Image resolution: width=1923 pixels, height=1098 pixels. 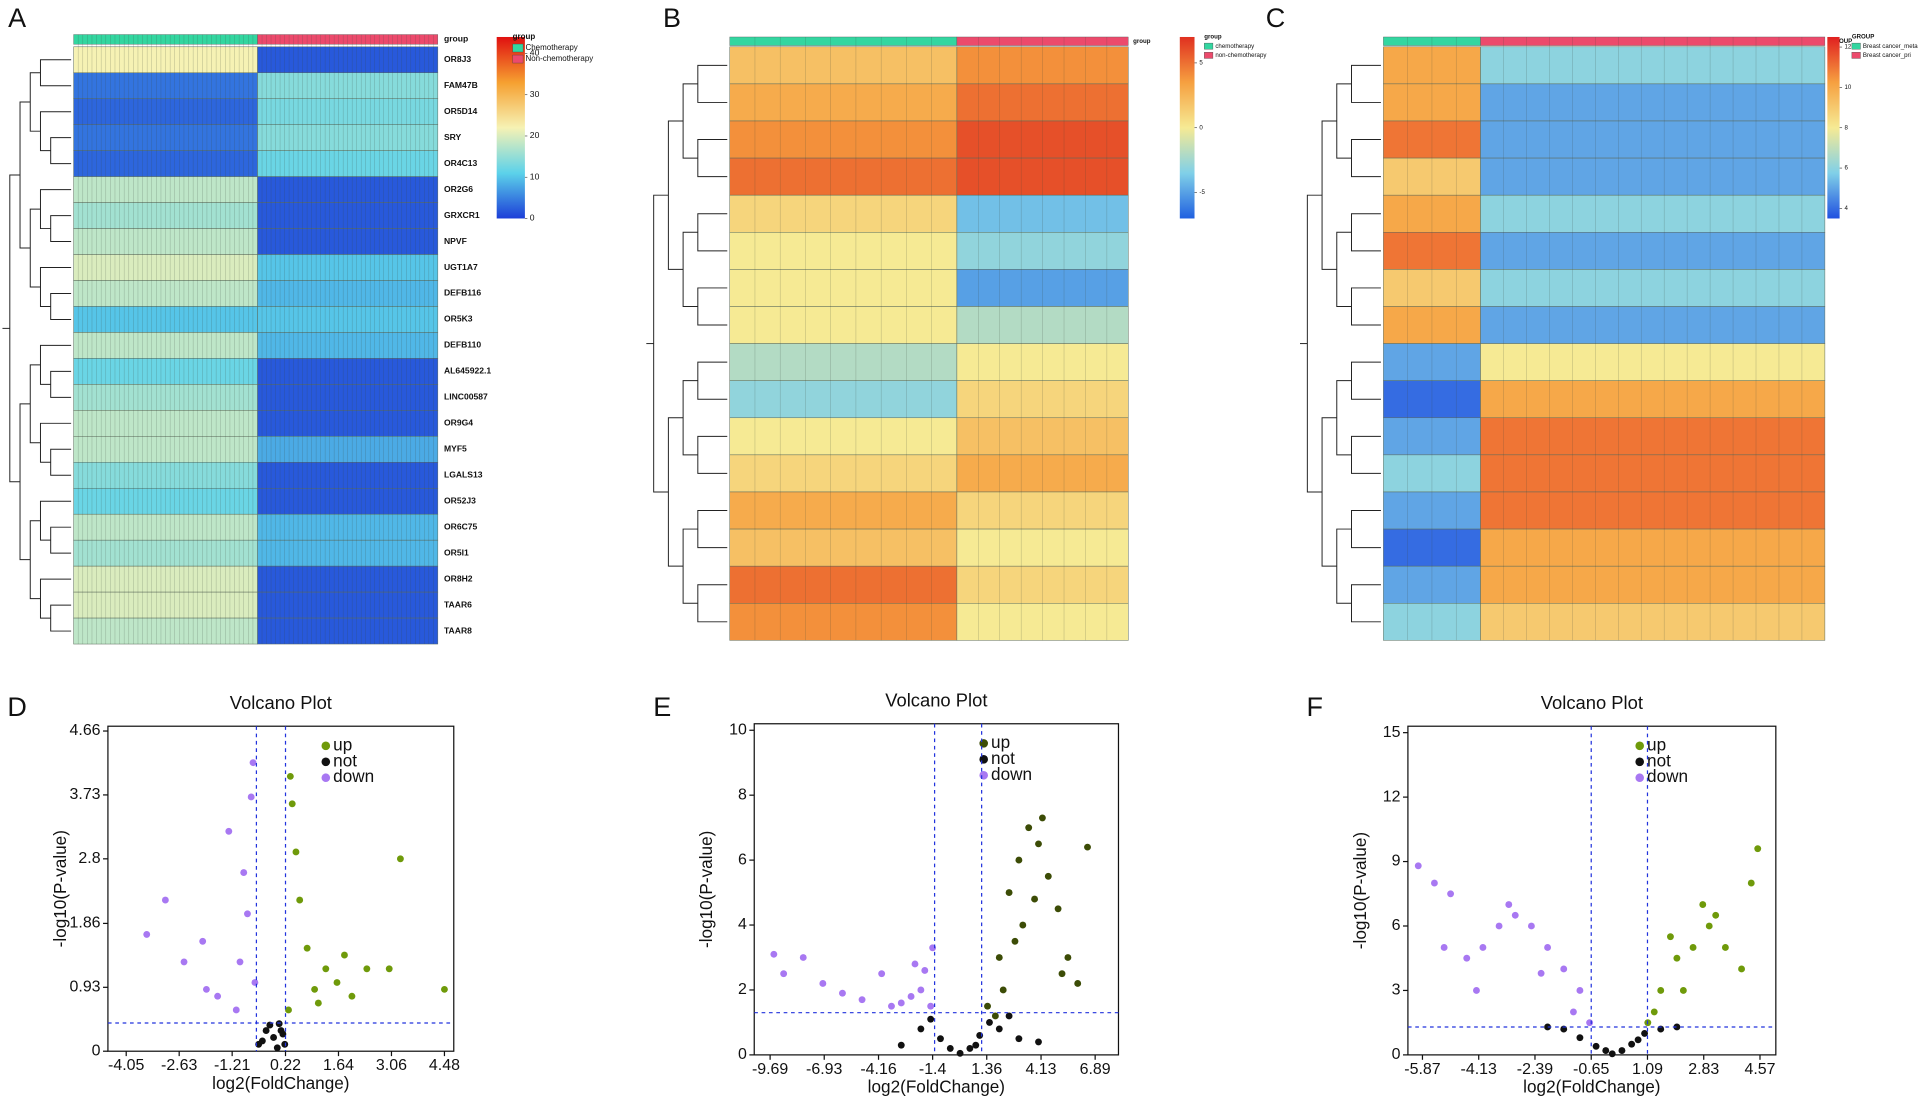 What do you see at coordinates (936, 1087) in the screenshot?
I see `x-axis-label: log2(FoldChange)` at bounding box center [936, 1087].